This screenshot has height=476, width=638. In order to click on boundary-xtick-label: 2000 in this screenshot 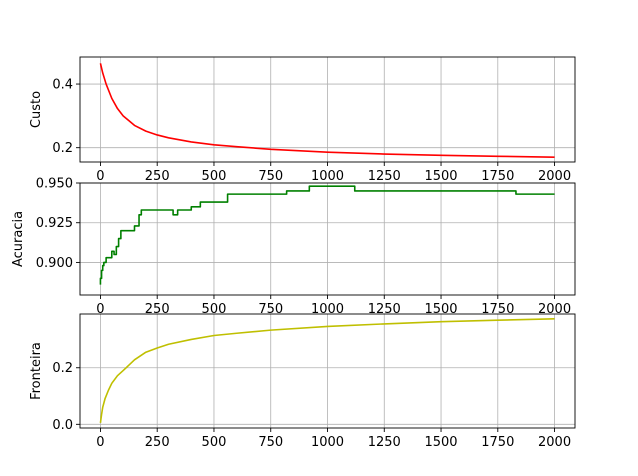, I will do `click(554, 442)`.